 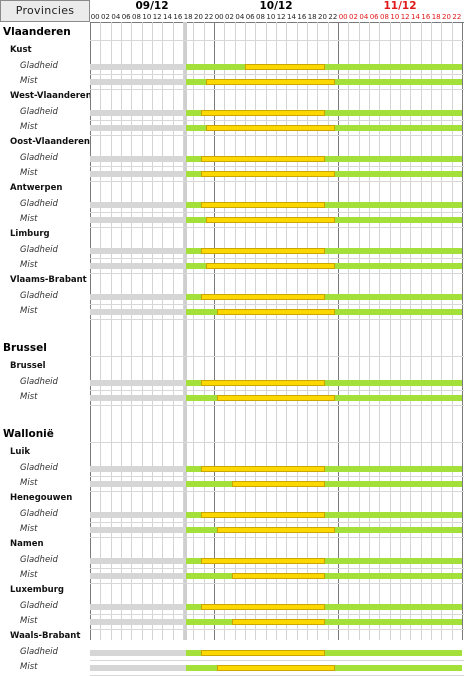 What do you see at coordinates (27, 544) in the screenshot?
I see `province-heading: Namen` at bounding box center [27, 544].